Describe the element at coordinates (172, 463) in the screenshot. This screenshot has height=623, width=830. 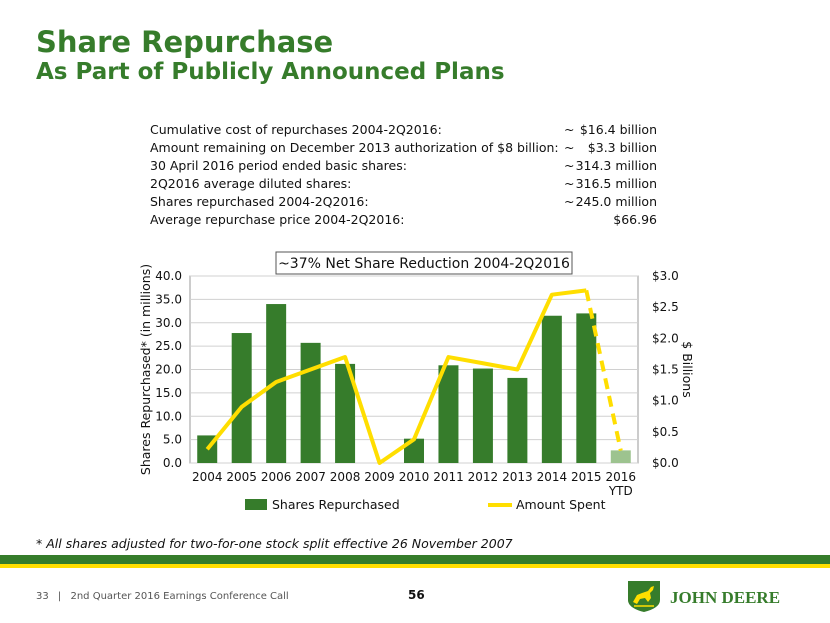
I see `y-tick-label: 0.0` at that location.